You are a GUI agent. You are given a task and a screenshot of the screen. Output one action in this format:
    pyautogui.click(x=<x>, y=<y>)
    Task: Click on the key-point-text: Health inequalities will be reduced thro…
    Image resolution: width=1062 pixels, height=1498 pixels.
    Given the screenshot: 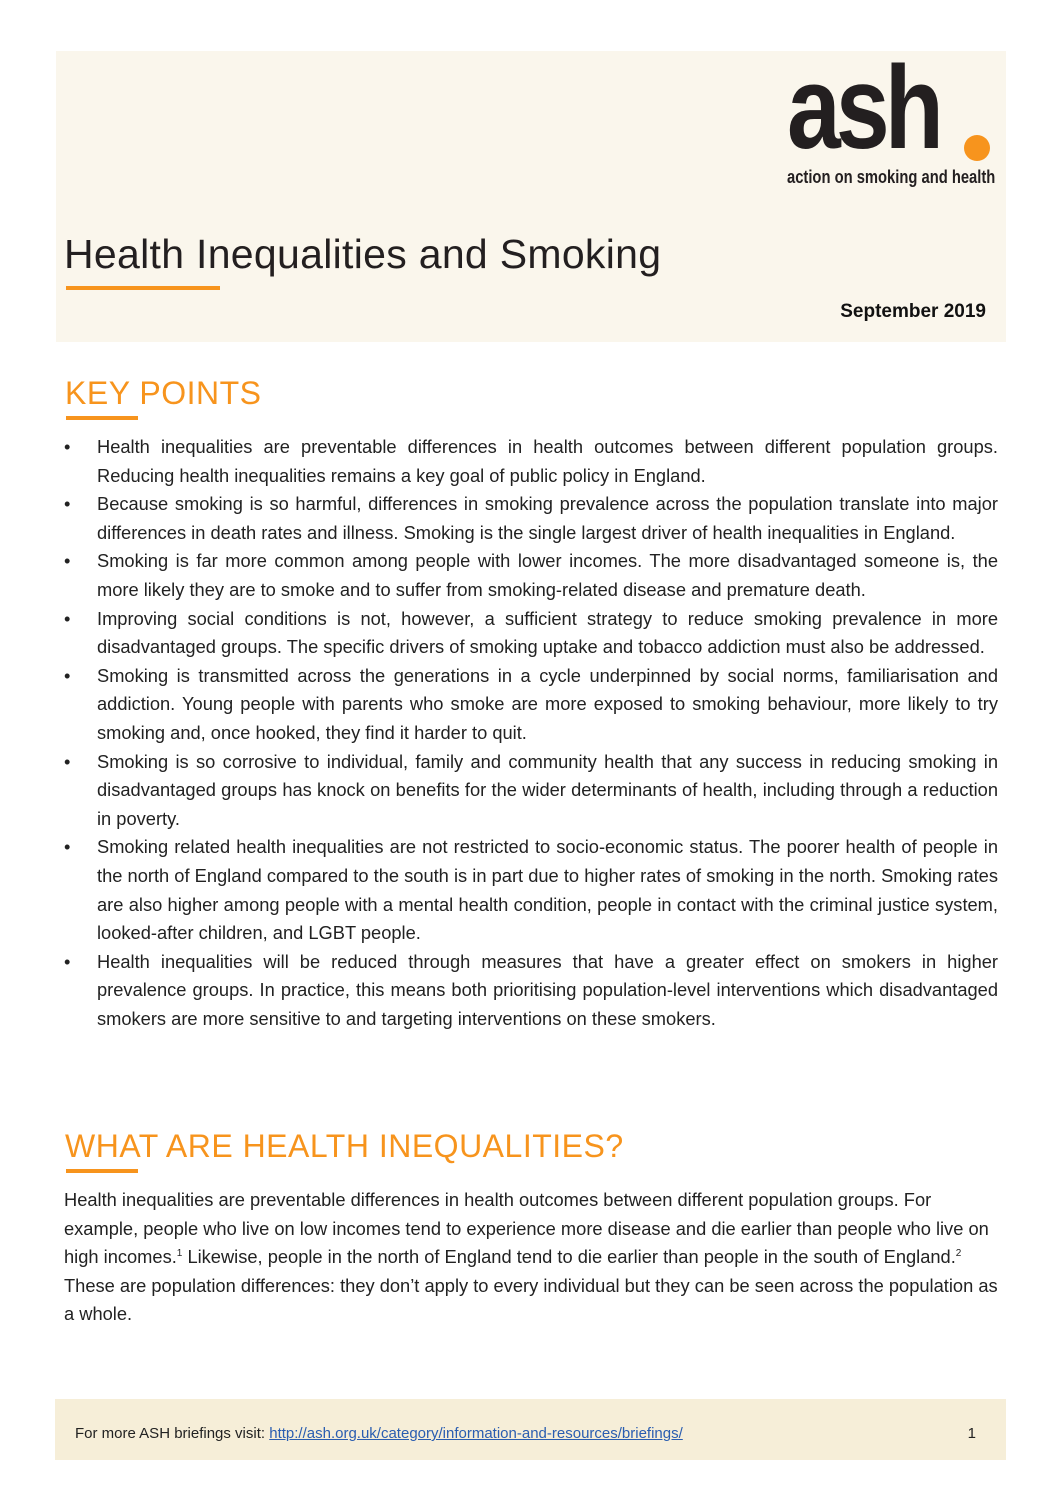 What is the action you would take?
    pyautogui.click(x=547, y=989)
    